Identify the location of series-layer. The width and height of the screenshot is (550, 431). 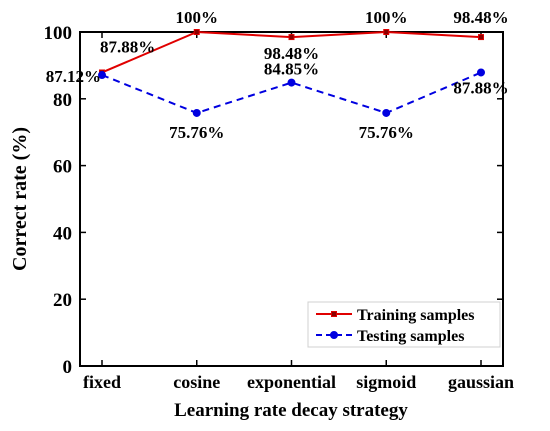
(291, 73).